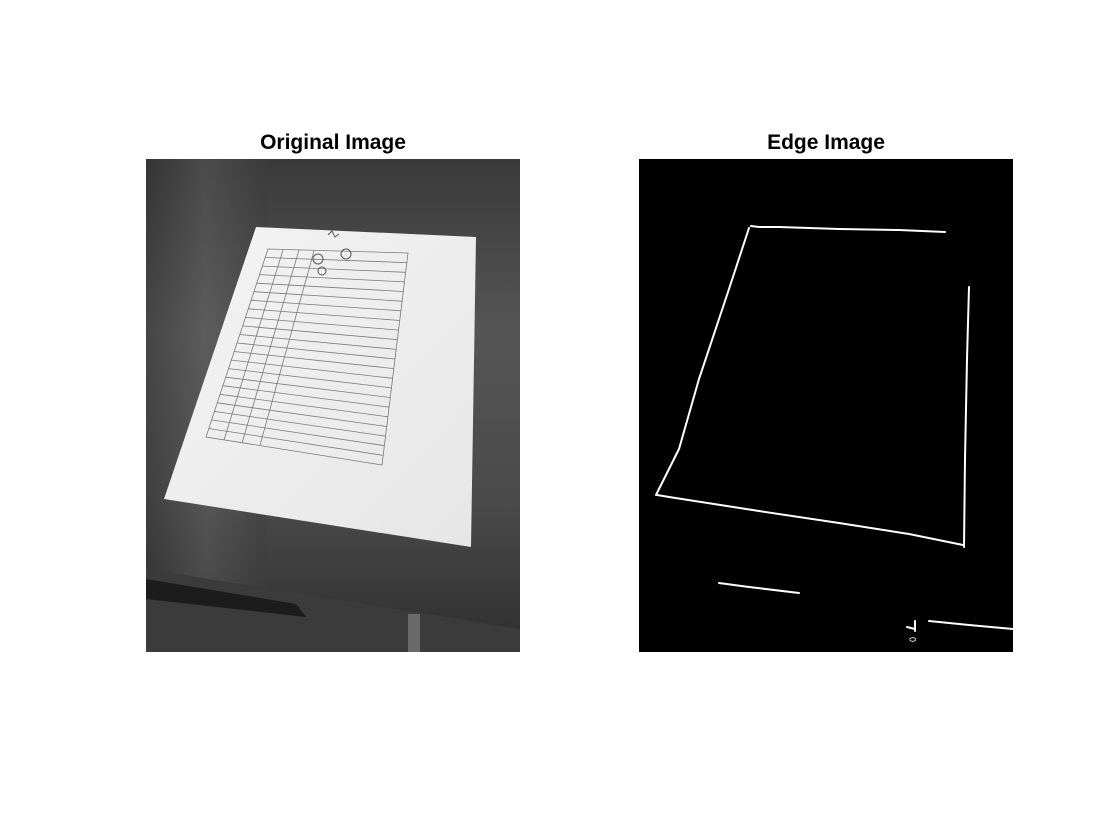 The height and width of the screenshot is (840, 1120). Describe the element at coordinates (810, 520) in the screenshot. I see `paper-bottom-edge` at that location.